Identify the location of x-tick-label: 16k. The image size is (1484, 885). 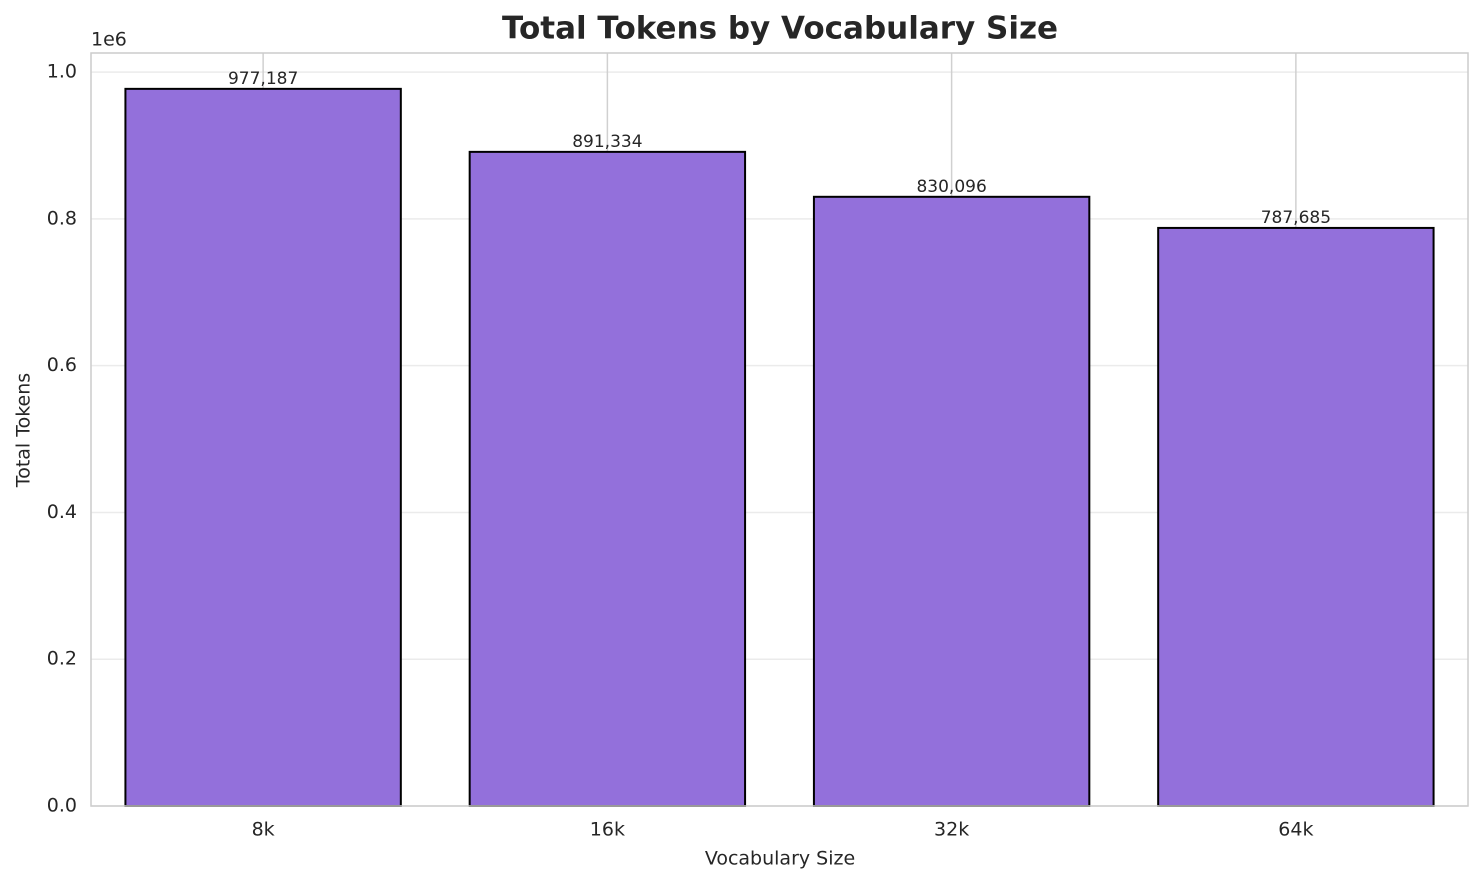
(607, 830).